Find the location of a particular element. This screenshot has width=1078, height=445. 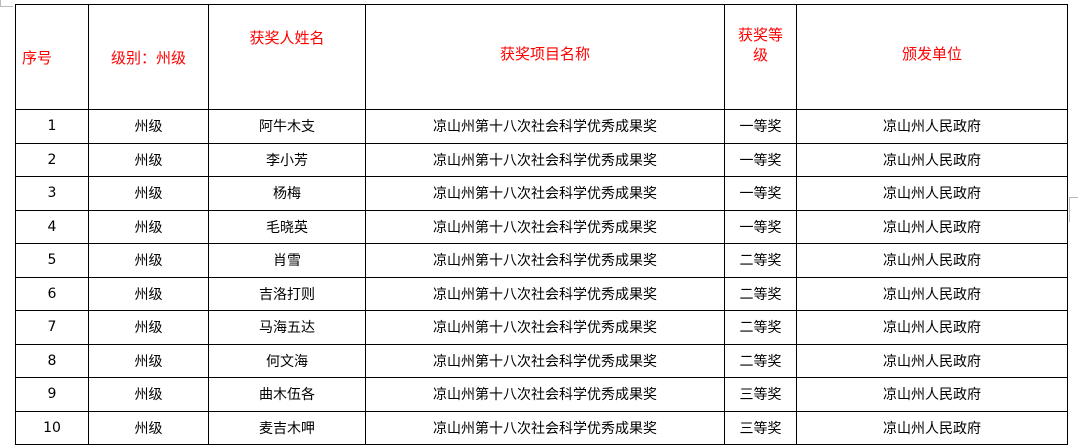

table-row: 10 州级 麦吉木呷 凉山州第十八次社会科学优秀成果奖 三等奖 凉山州人民政府 is located at coordinates (541, 427).